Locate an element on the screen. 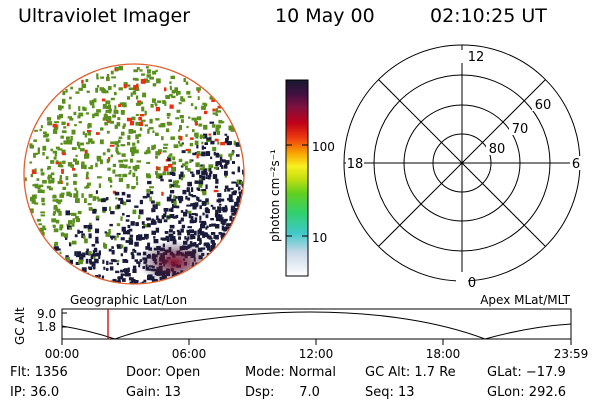 The height and width of the screenshot is (400, 600). date-label: 10 May 00 is located at coordinates (325, 16).